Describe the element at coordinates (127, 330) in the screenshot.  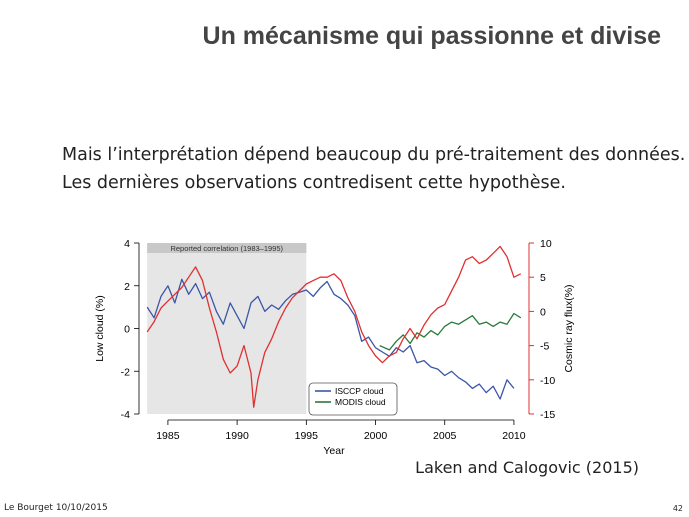
I see `y-tick-label: 0` at that location.